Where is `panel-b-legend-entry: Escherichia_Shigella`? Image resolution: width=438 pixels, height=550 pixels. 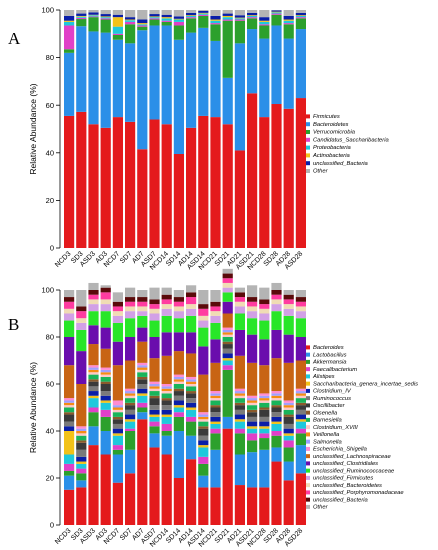 panel-b-legend-entry: Escherichia_Shigella is located at coordinates (340, 450).